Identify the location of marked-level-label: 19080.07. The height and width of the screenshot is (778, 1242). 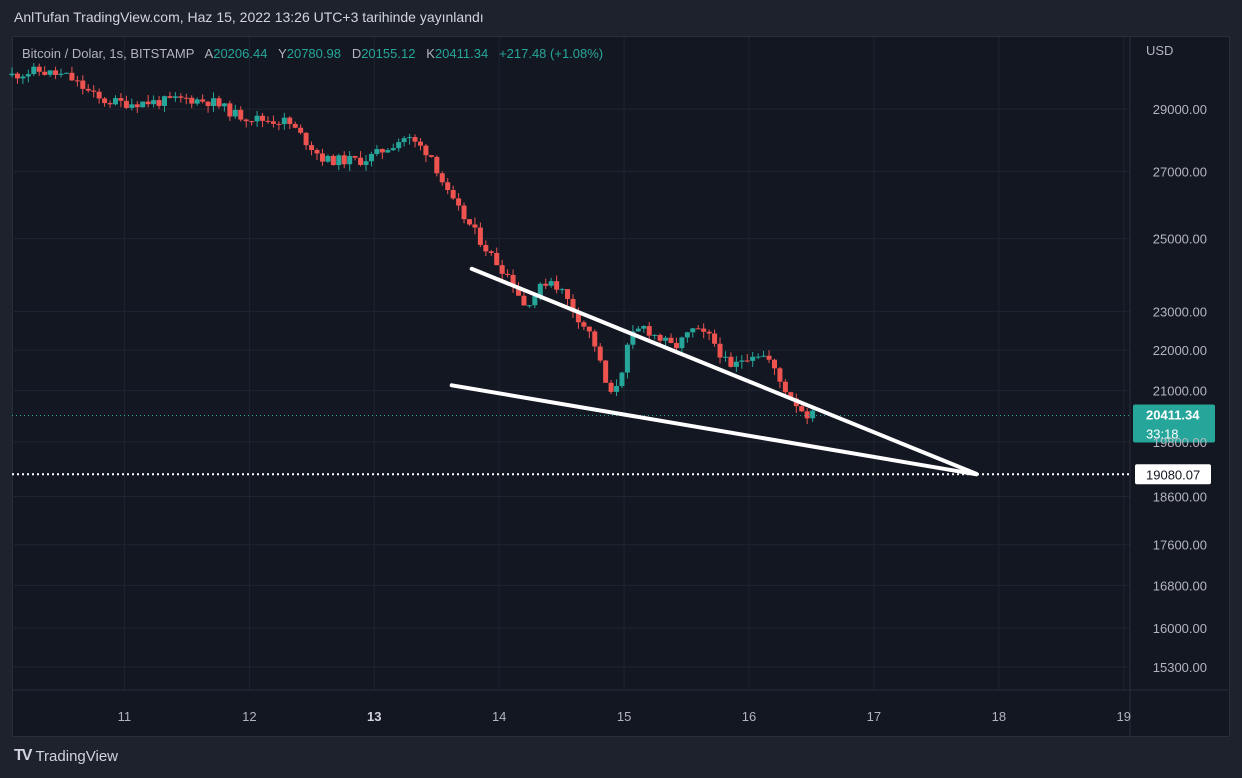
(1173, 474).